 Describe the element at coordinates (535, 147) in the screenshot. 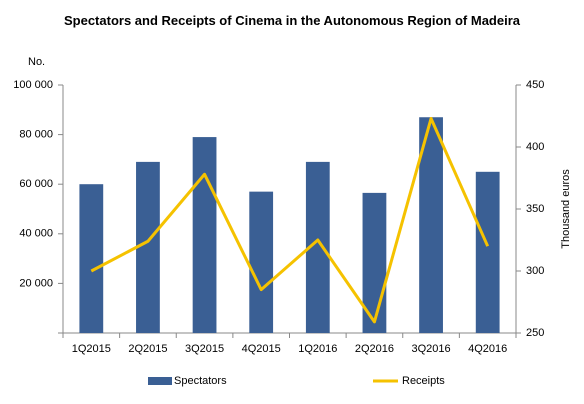

I see `y2-tick-label: 400` at that location.